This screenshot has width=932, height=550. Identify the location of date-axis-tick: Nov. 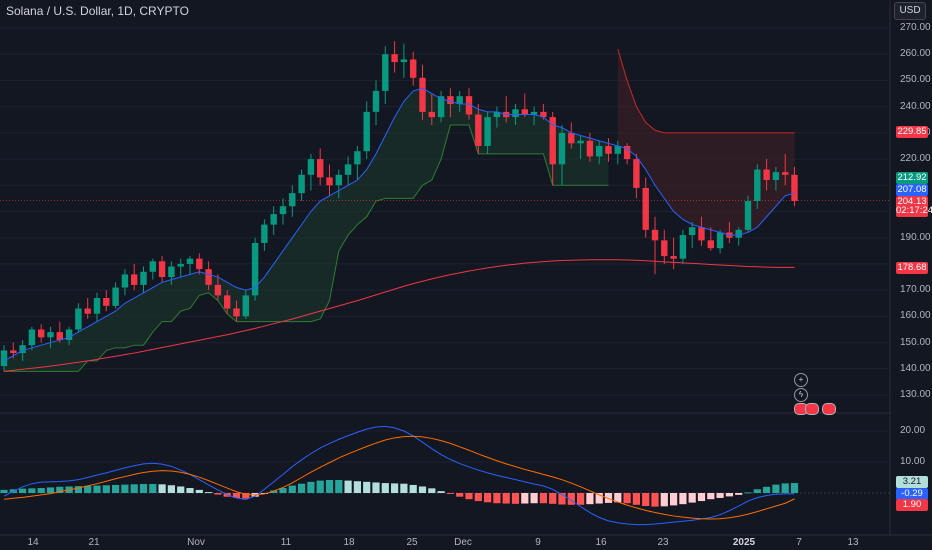
(196, 542).